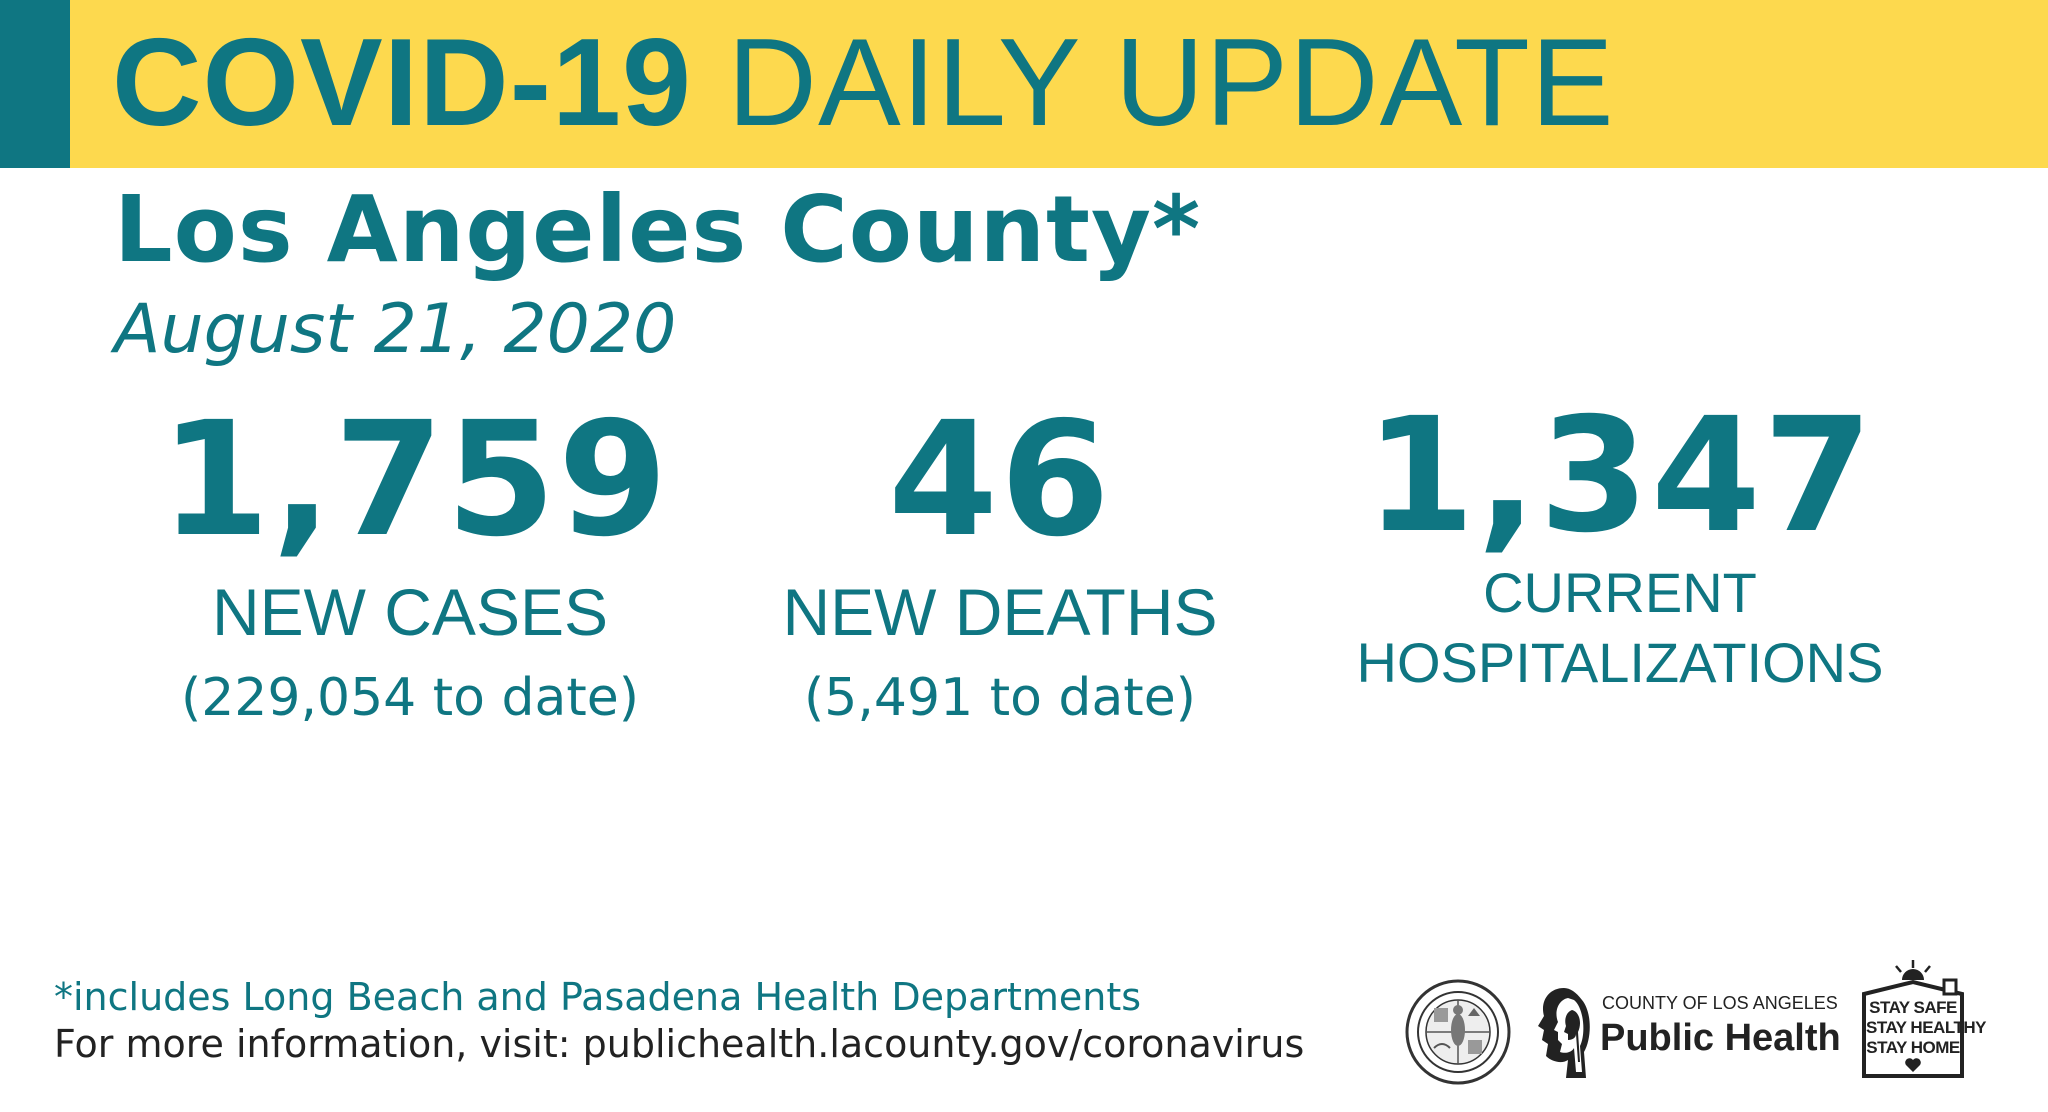  Describe the element at coordinates (402, 83) in the screenshot. I see `title-bold: COVID-19` at that location.